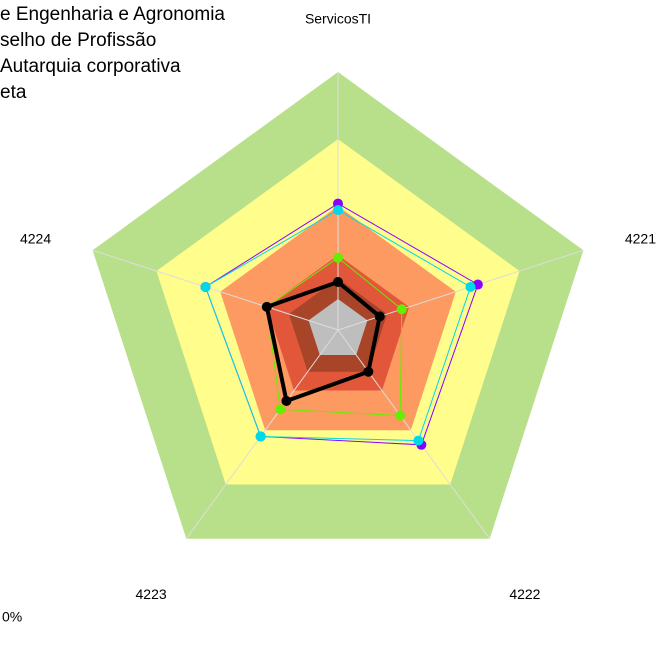 This screenshot has height=668, width=663. What do you see at coordinates (640, 238) in the screenshot?
I see `axis-label: 4221` at bounding box center [640, 238].